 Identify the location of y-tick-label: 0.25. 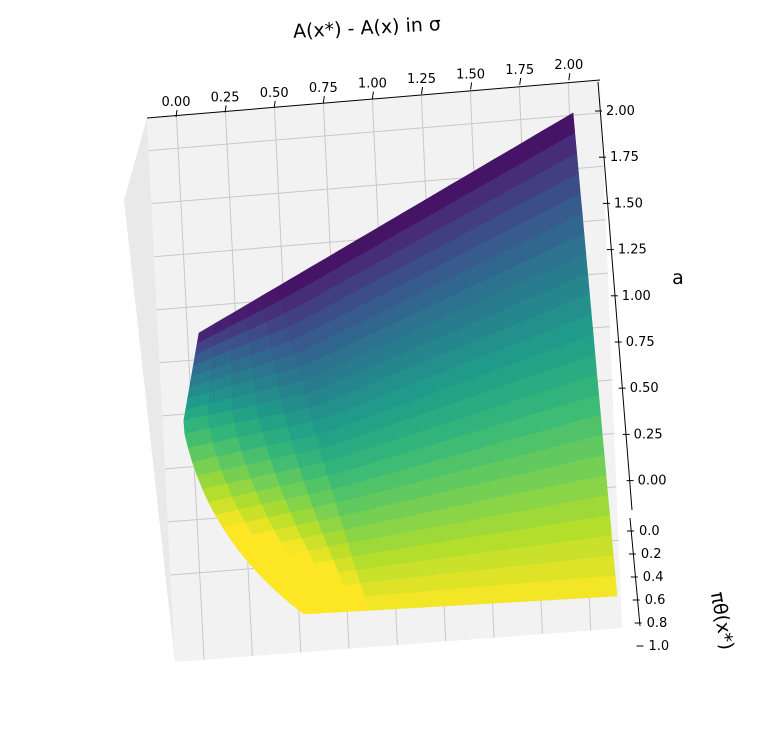
(648, 434).